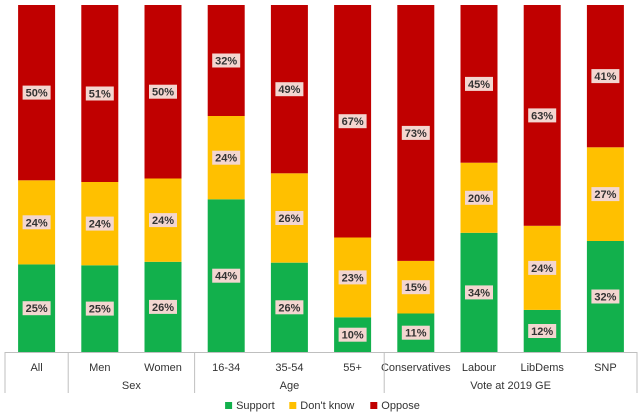 The width and height of the screenshot is (640, 418). I want to click on data-label-oppose-55: 67%, so click(353, 122).